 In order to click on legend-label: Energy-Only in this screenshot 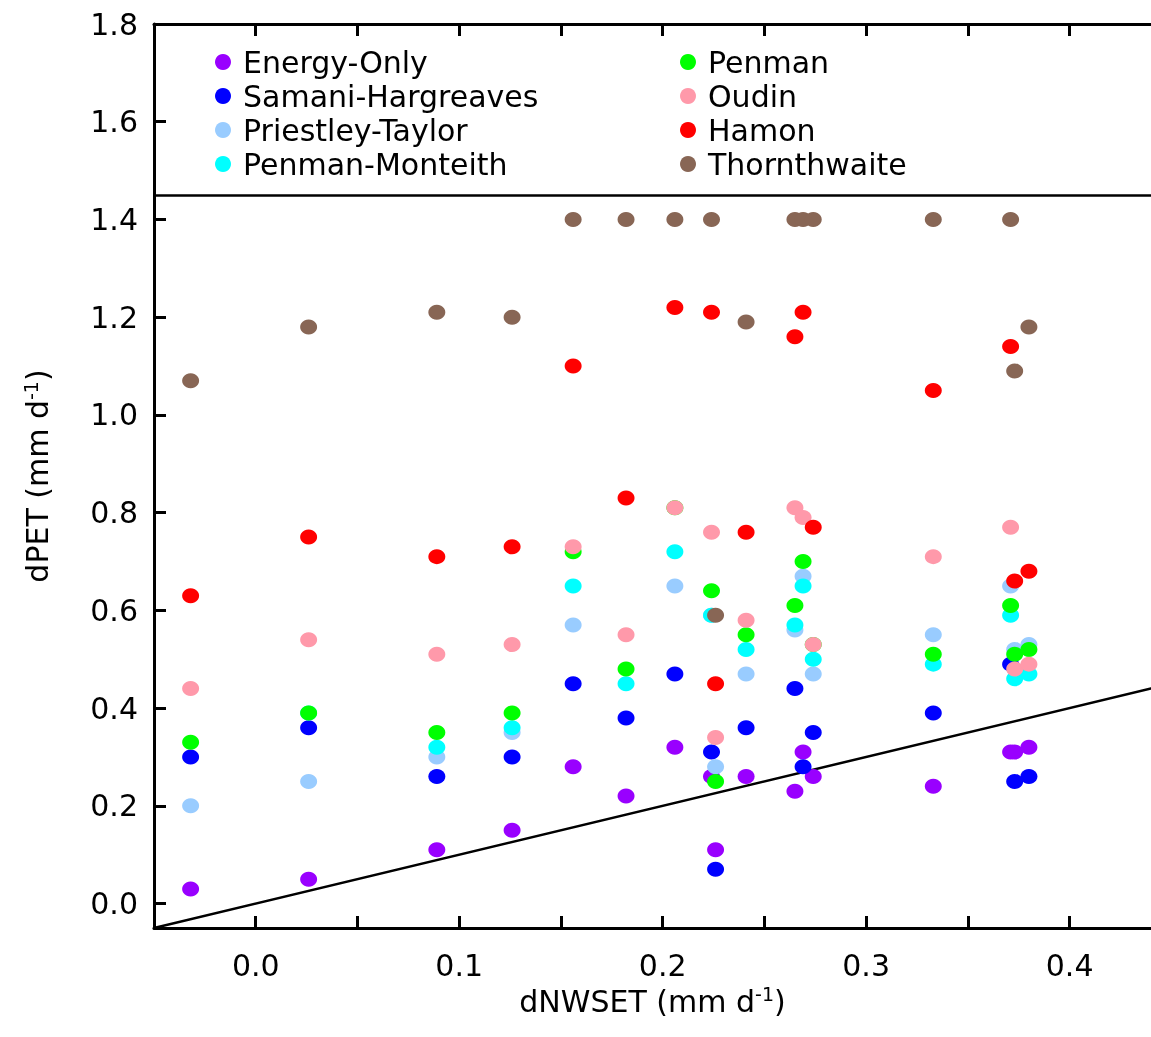, I will do `click(335, 62)`.